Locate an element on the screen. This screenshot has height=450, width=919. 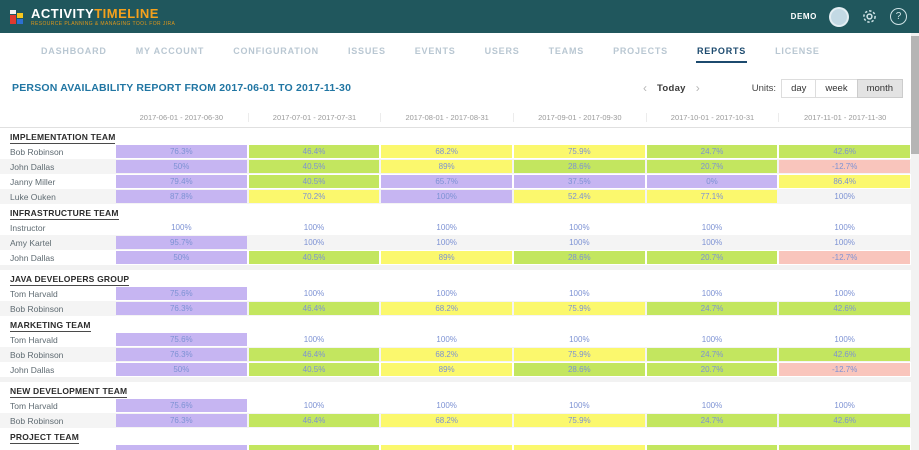
nav-item-users: USERS is located at coordinates (502, 51).